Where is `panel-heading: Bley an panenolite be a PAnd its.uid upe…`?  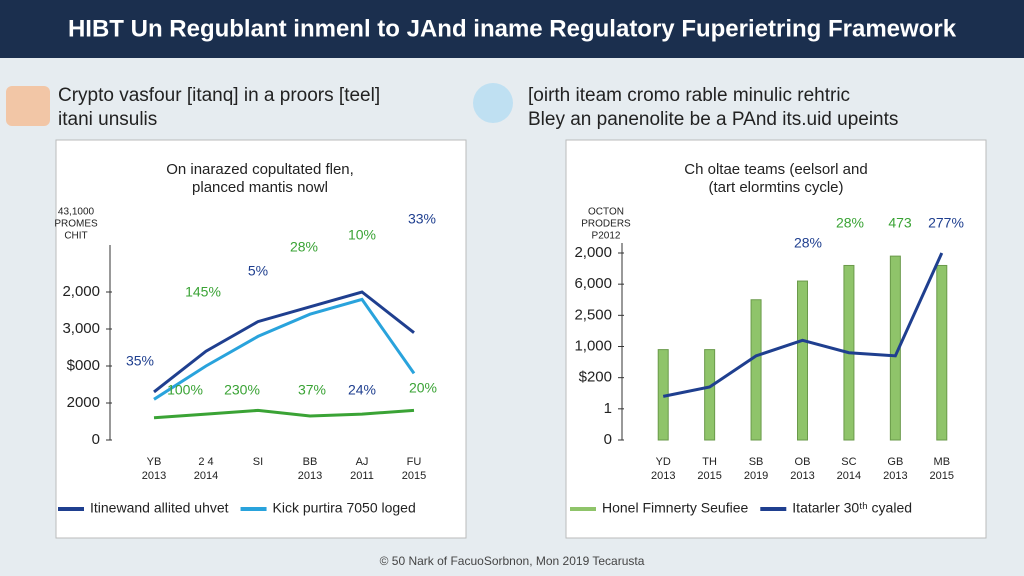 panel-heading: Bley an panenolite be a PAnd its.uid upe… is located at coordinates (713, 119).